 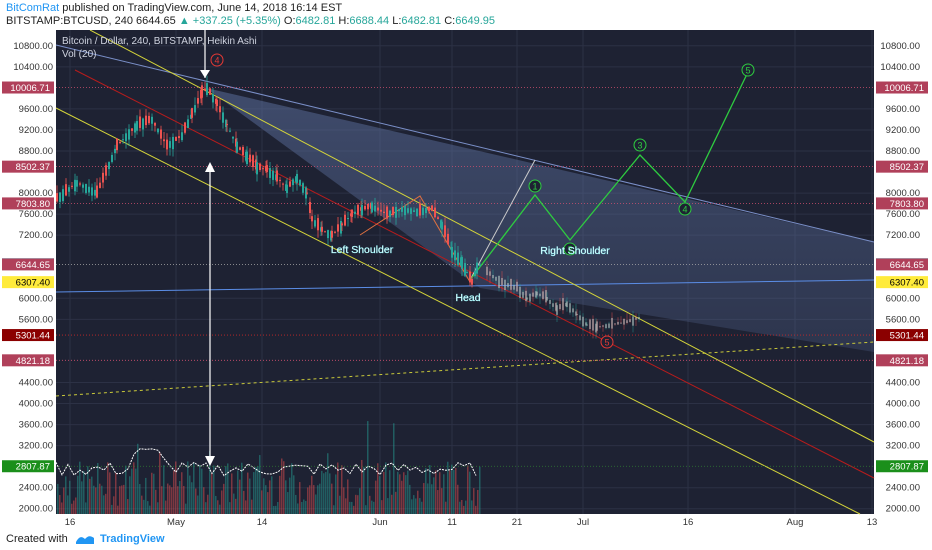 I want to click on y-tick-right: 4000.00, so click(x=903, y=404).